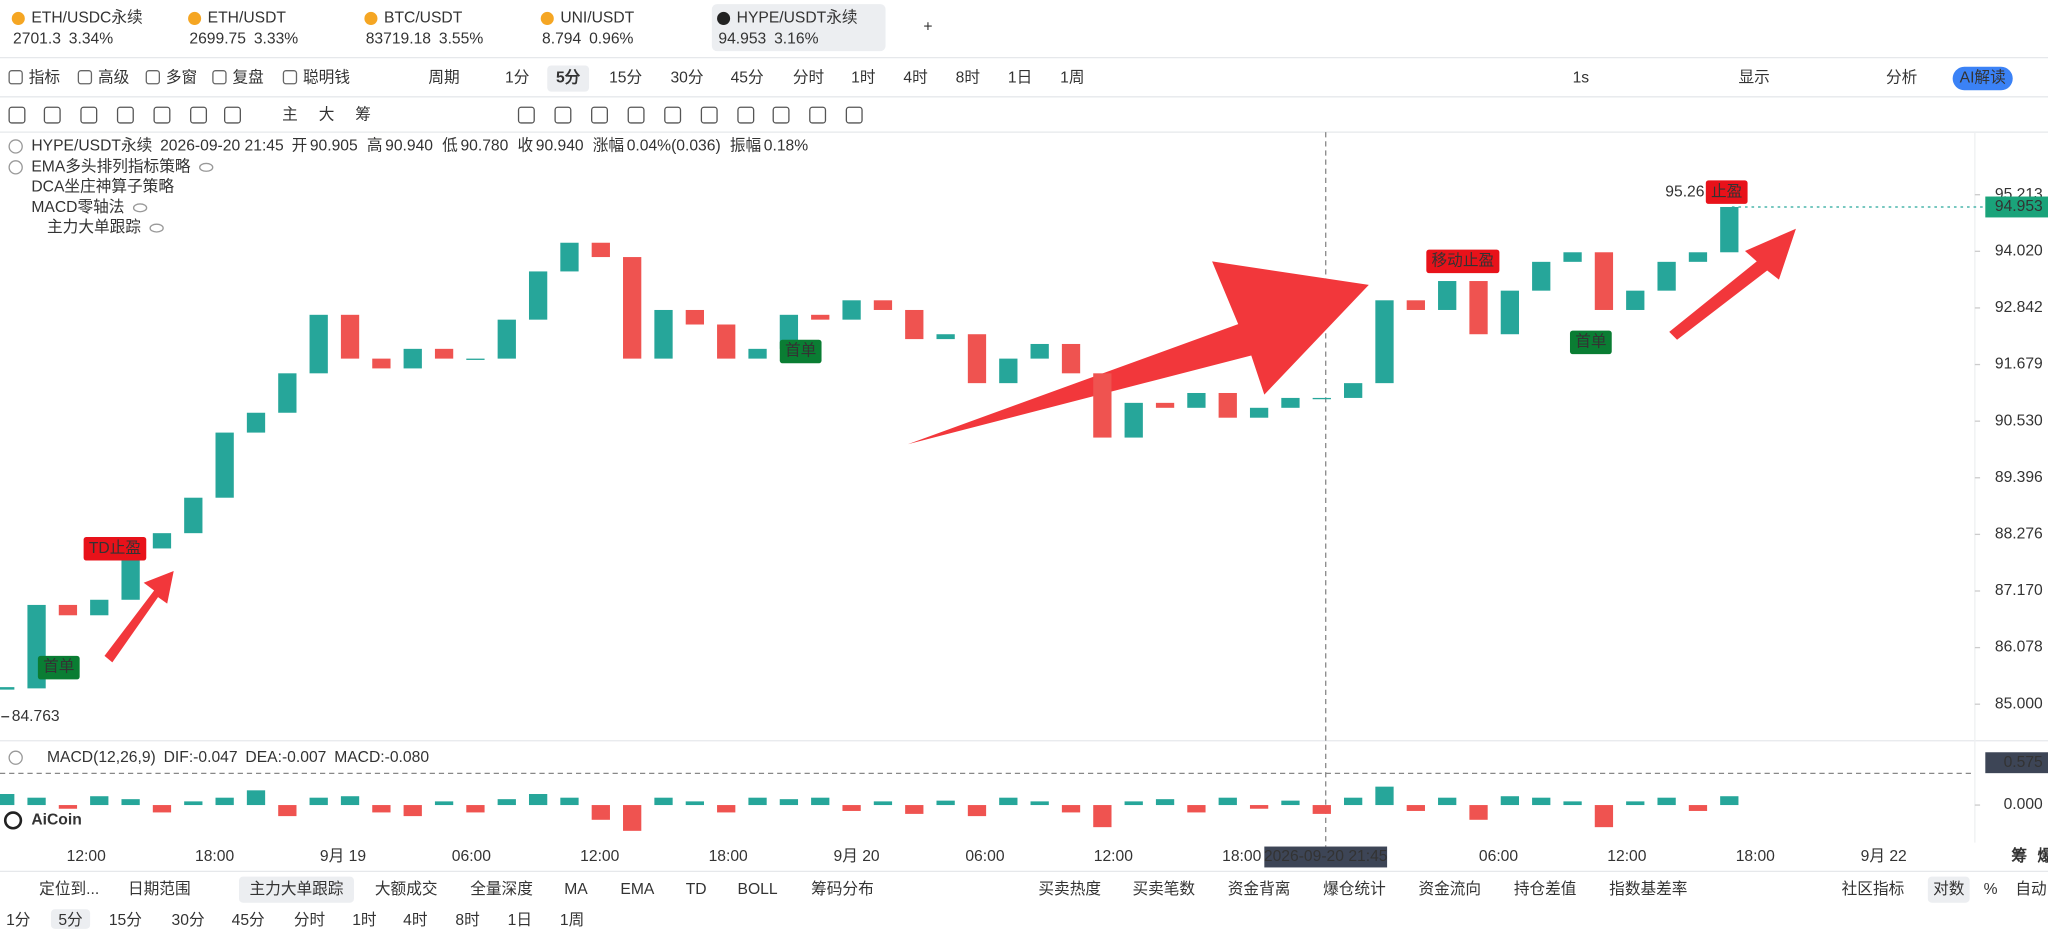 This screenshot has width=2048, height=929. What do you see at coordinates (597, 18) in the screenshot?
I see `tab-name: UNI/USDT` at bounding box center [597, 18].